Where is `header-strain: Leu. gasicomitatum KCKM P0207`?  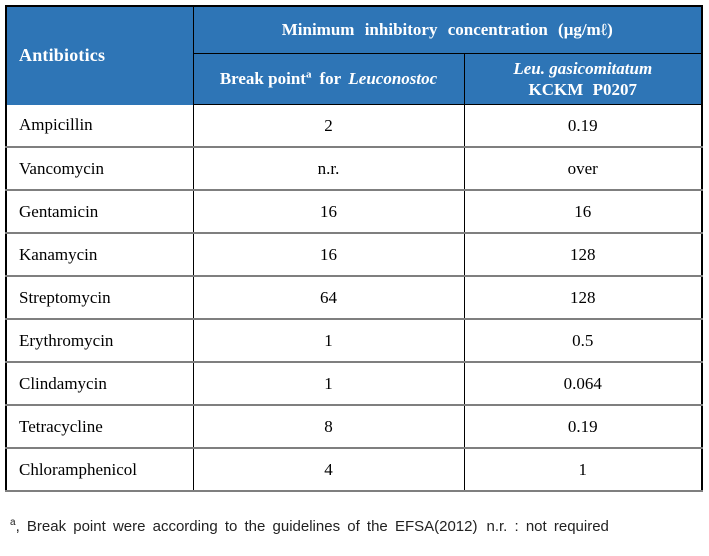 header-strain: Leu. gasicomitatum KCKM P0207 is located at coordinates (582, 79).